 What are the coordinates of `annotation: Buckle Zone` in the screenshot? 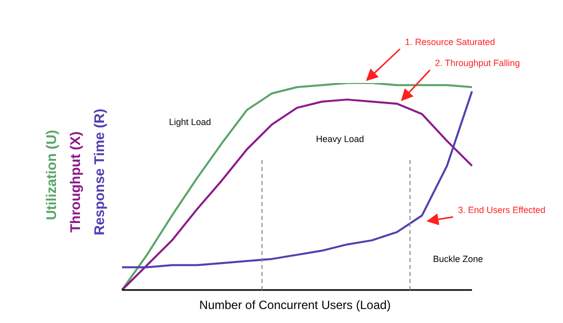 It's located at (458, 259).